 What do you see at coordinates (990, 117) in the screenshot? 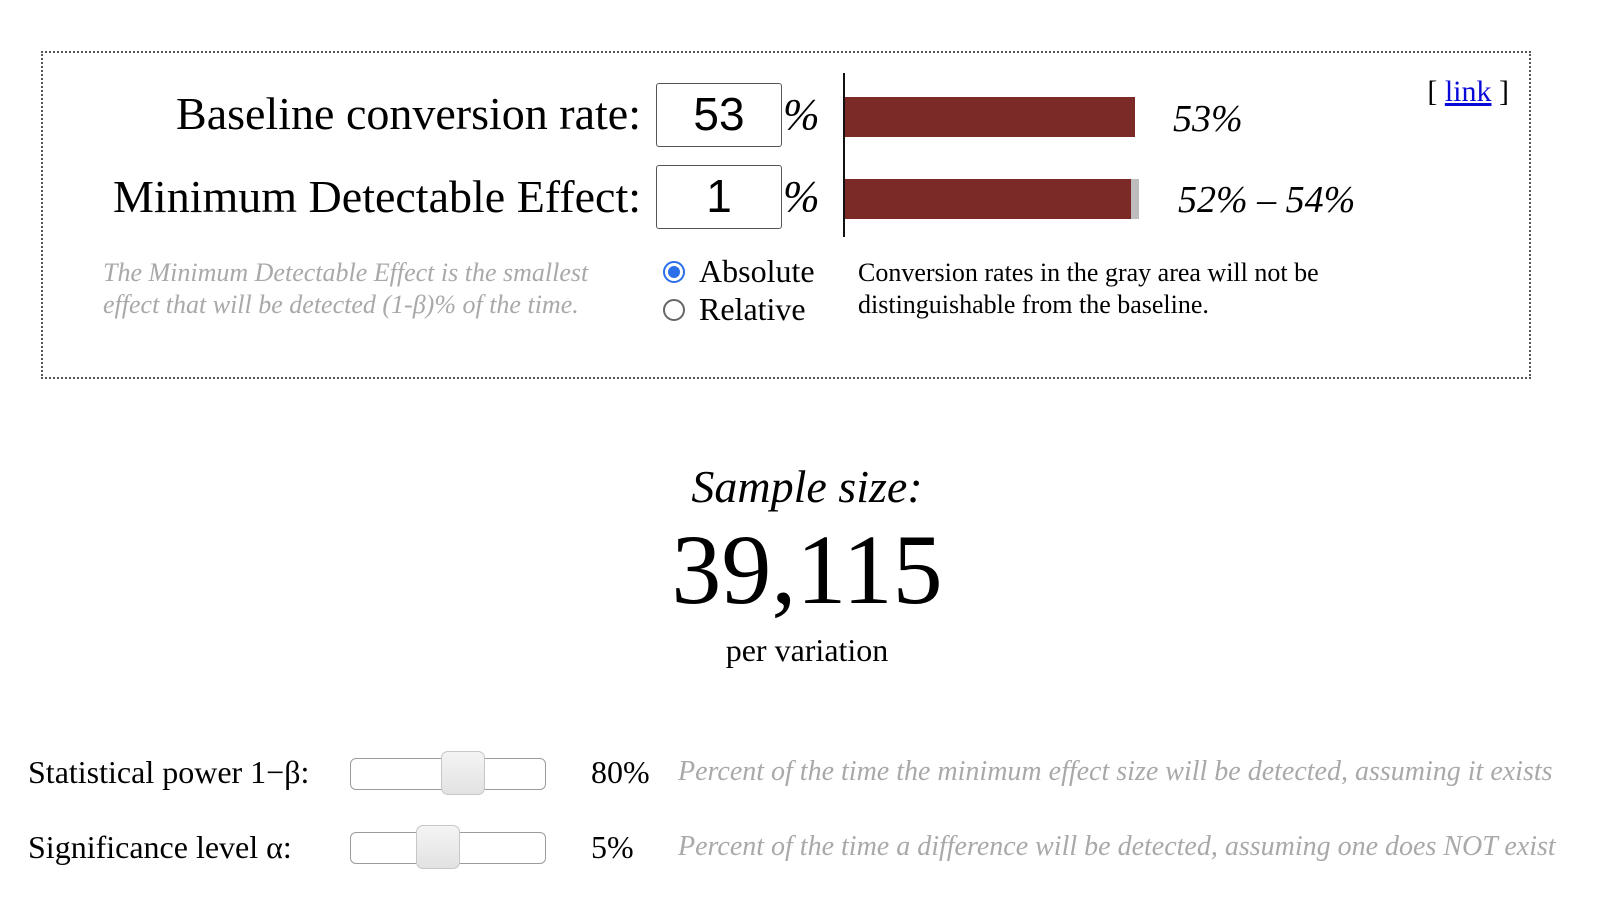
I see `baseline-bar` at bounding box center [990, 117].